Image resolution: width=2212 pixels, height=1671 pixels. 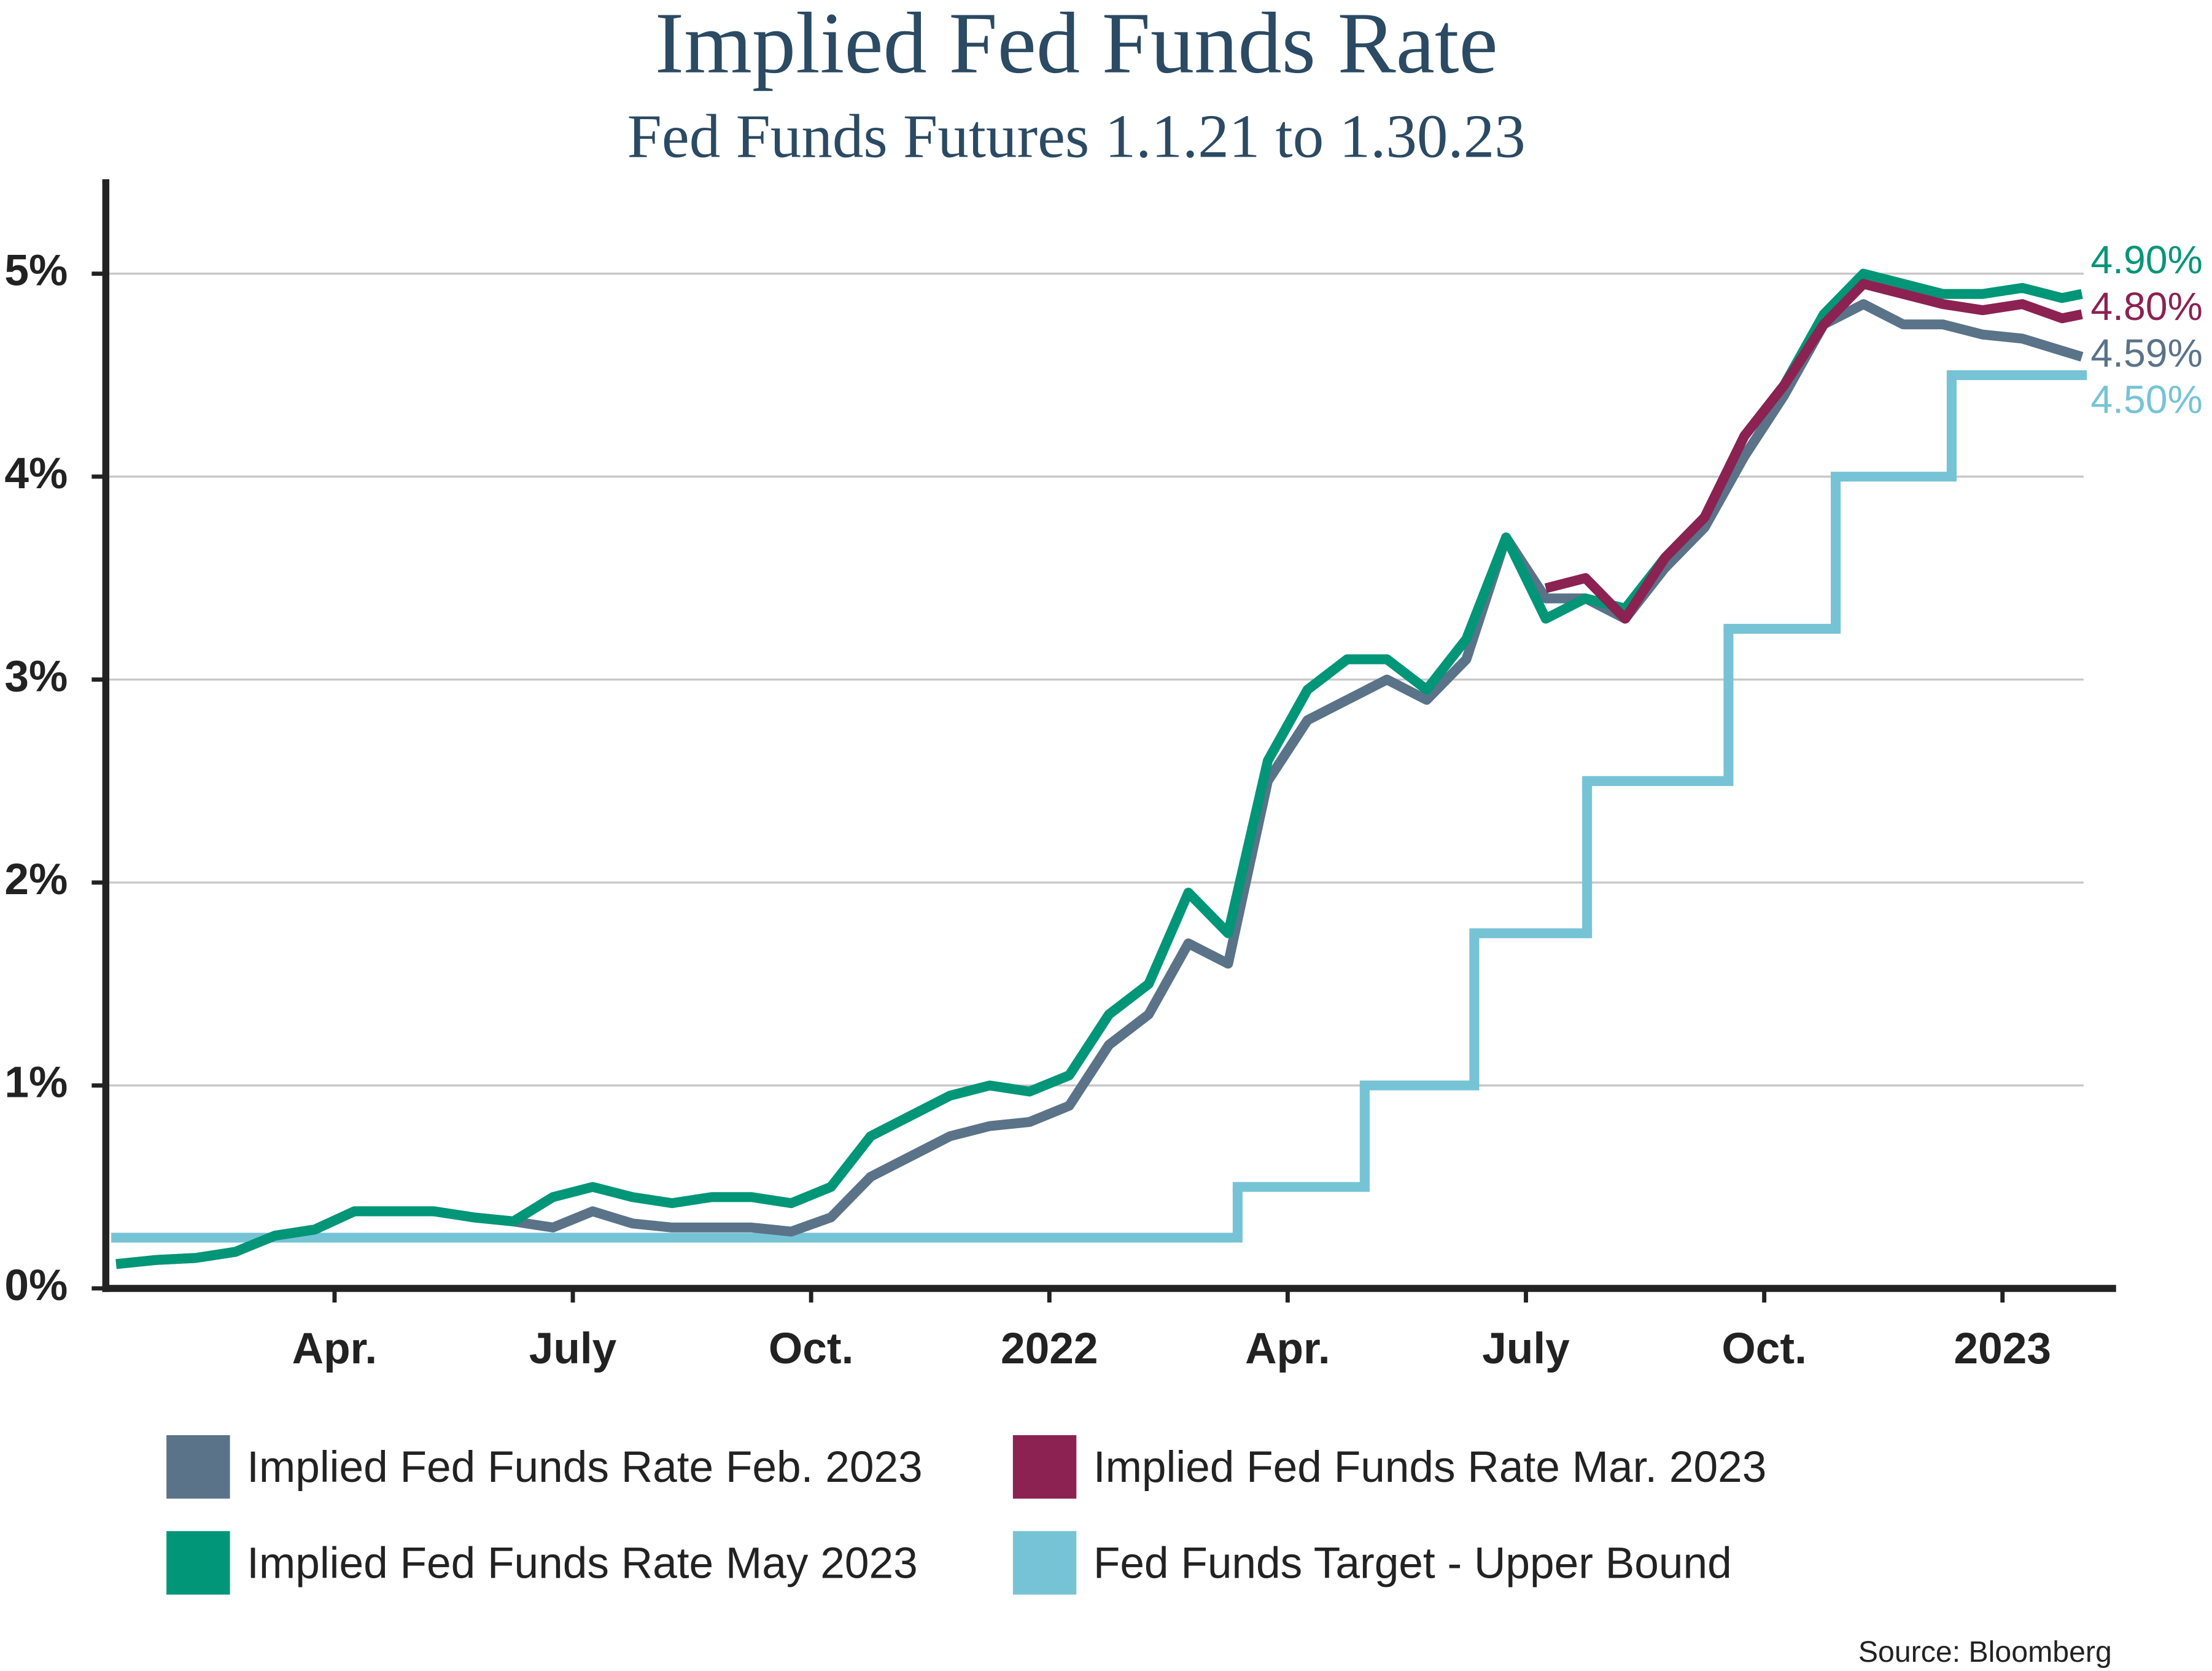 I want to click on chart-subtitle: Fed Funds Futures 1.1.21 to 1.30.23, so click(x=1076, y=135).